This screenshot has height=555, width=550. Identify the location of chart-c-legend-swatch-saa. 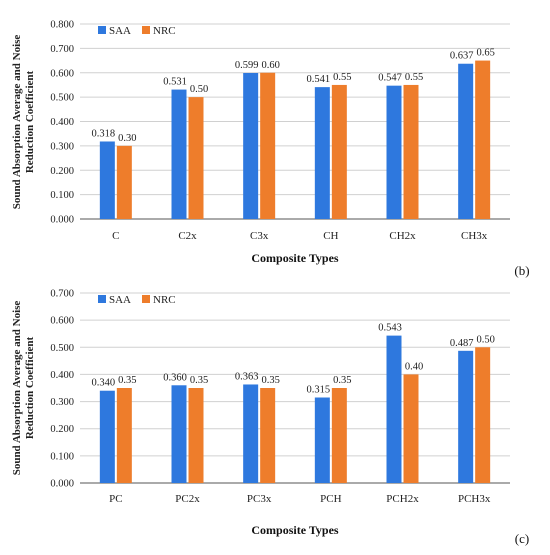
(102, 299).